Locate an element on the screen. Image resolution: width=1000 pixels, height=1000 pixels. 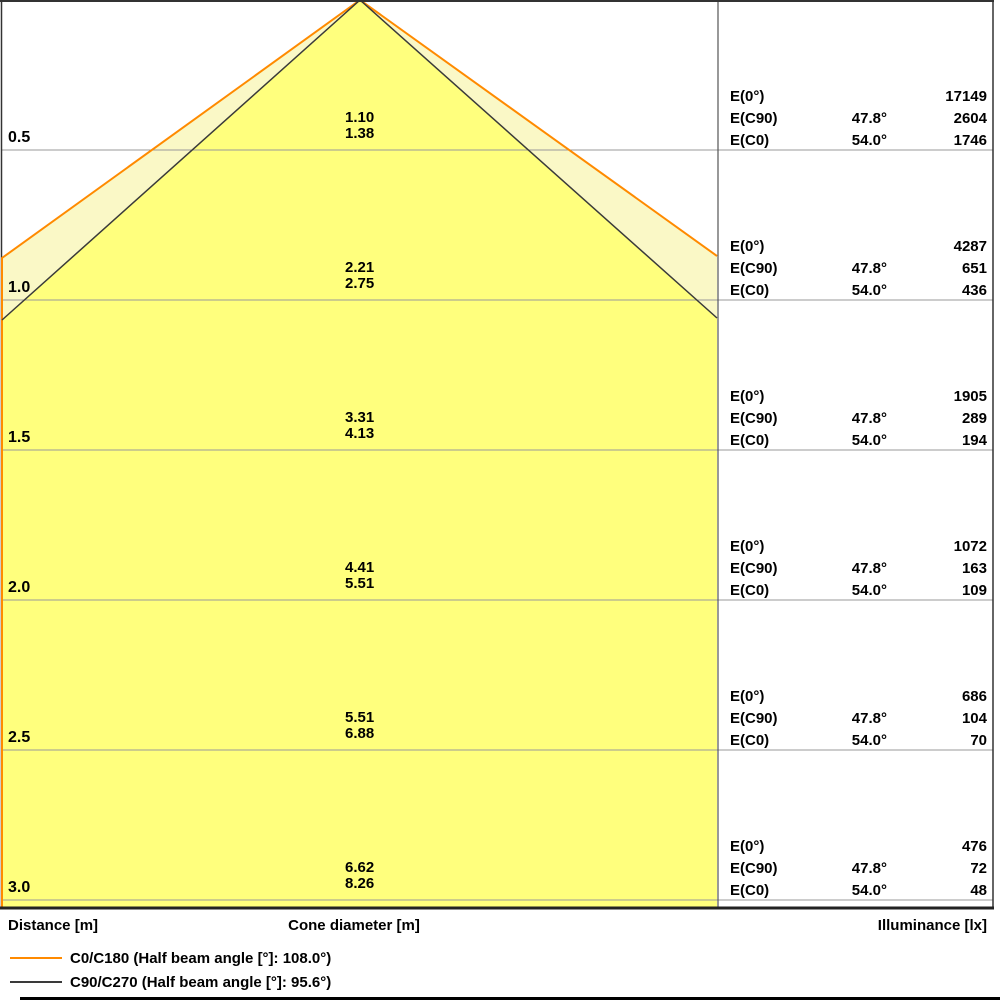
bottom-divider-bar is located at coordinates (510, 998).